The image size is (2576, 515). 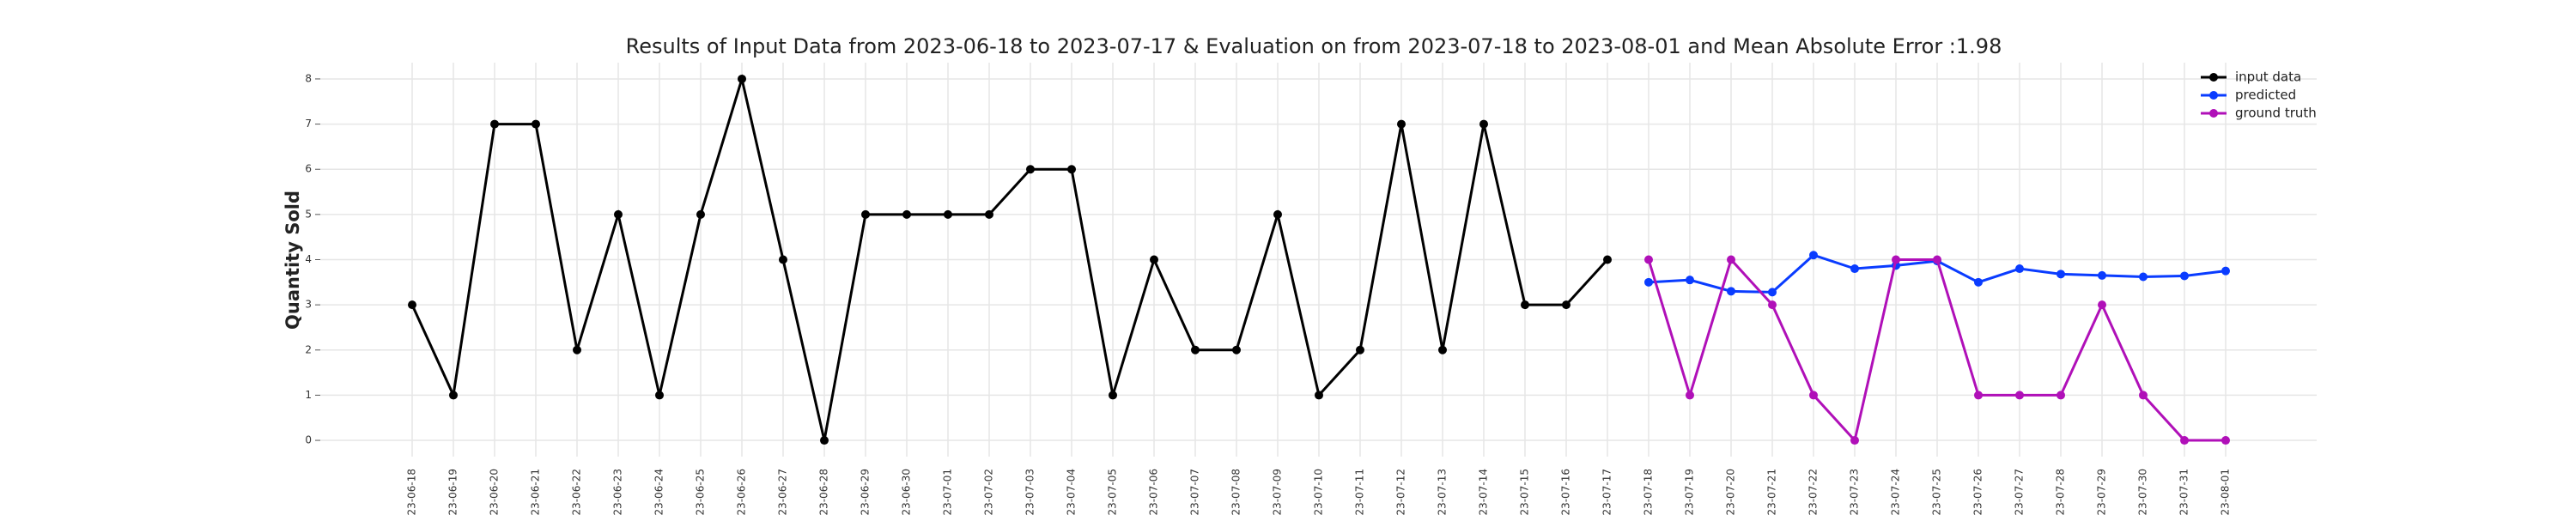 I want to click on x-tick-label: 2023-07-05, so click(x=1113, y=492).